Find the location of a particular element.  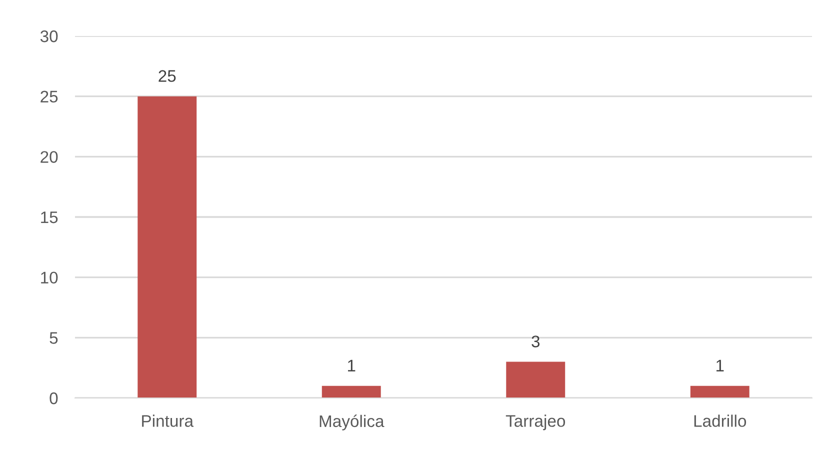

x-tick-label: Mayólica is located at coordinates (352, 422).